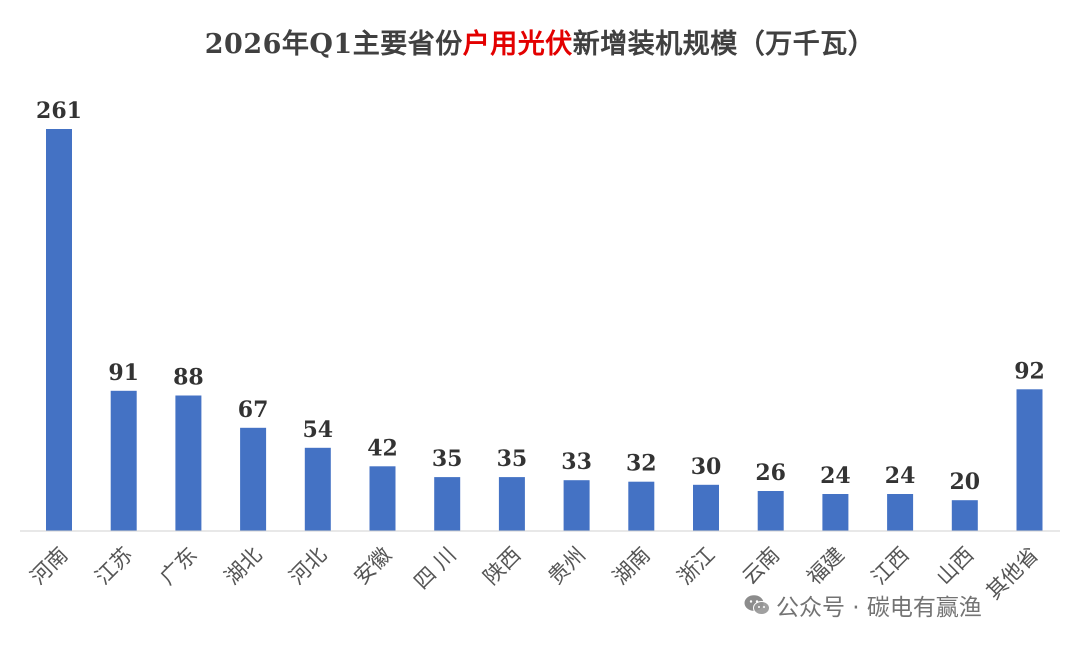  What do you see at coordinates (372, 566) in the screenshot?
I see `category-tick-label: 安徽` at bounding box center [372, 566].